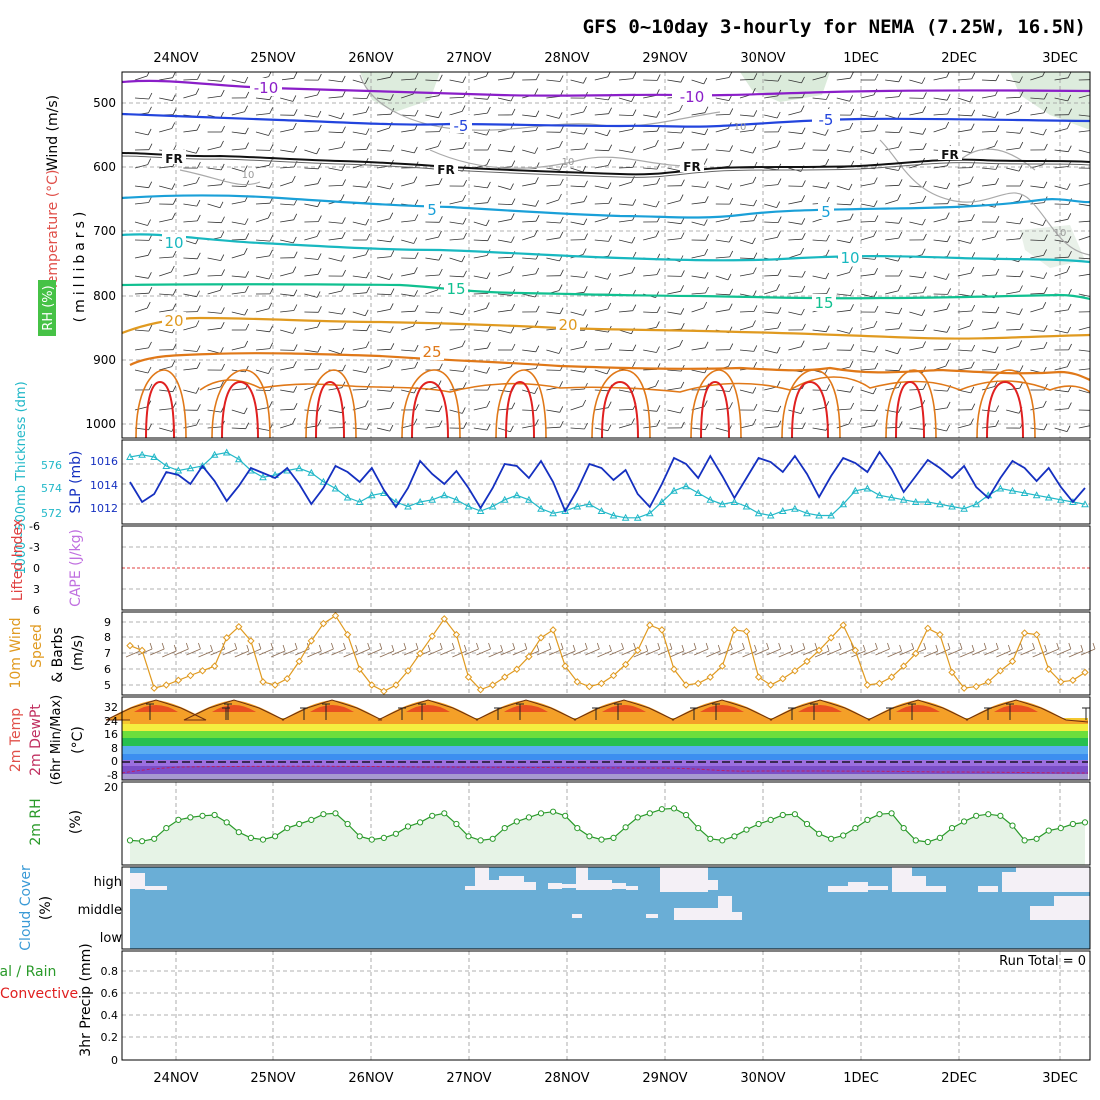 The width and height of the screenshot is (1100, 1100). What do you see at coordinates (606, 164) in the screenshot?
I see `contour-fr` at bounding box center [606, 164].